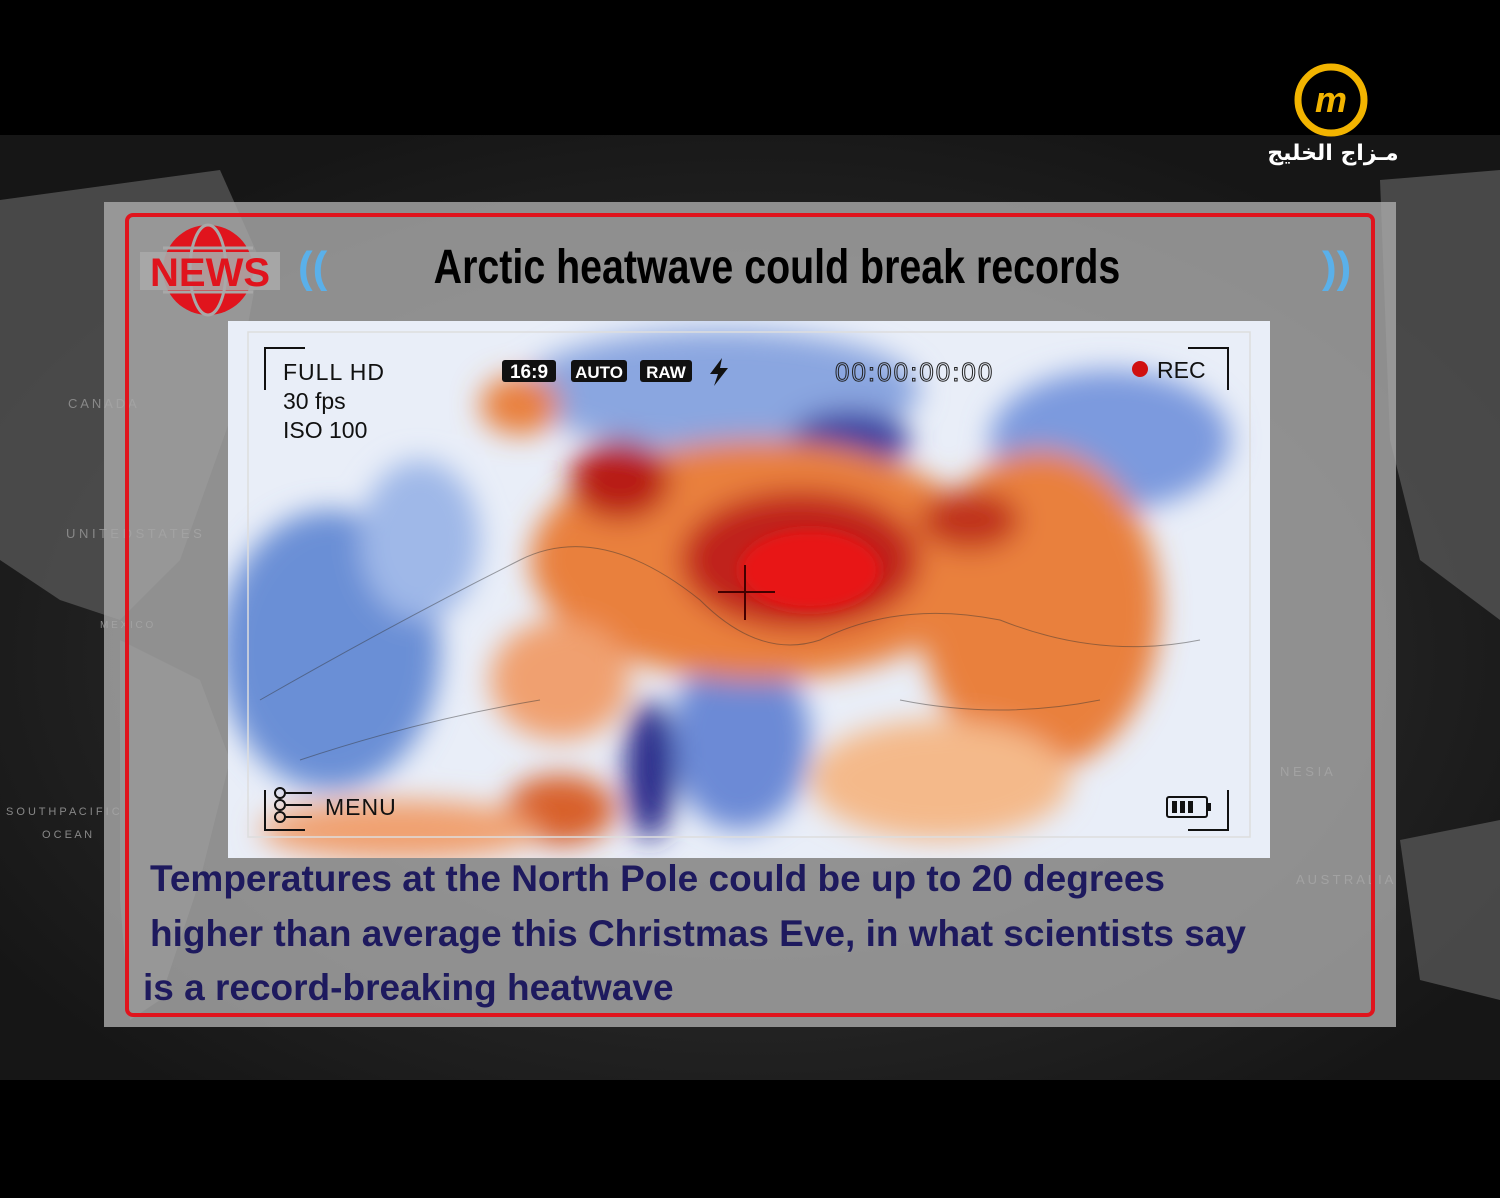  What do you see at coordinates (210, 273) in the screenshot?
I see `news-label: NEWS` at bounding box center [210, 273].